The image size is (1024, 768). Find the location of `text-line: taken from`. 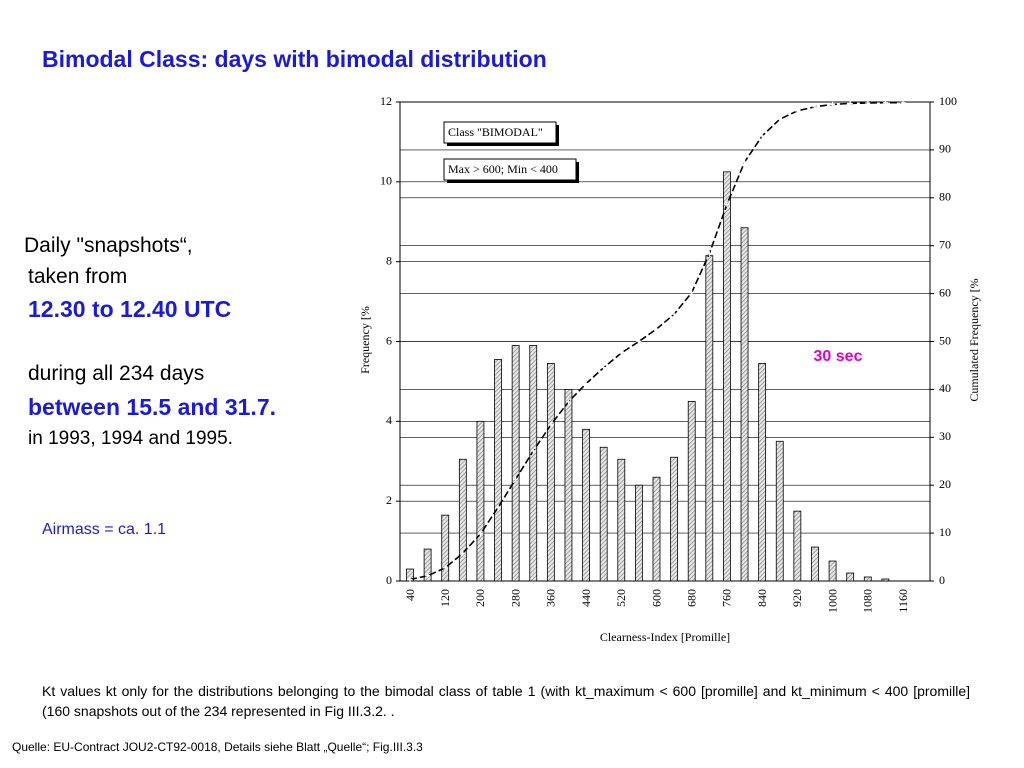

text-line: taken from is located at coordinates (78, 276).